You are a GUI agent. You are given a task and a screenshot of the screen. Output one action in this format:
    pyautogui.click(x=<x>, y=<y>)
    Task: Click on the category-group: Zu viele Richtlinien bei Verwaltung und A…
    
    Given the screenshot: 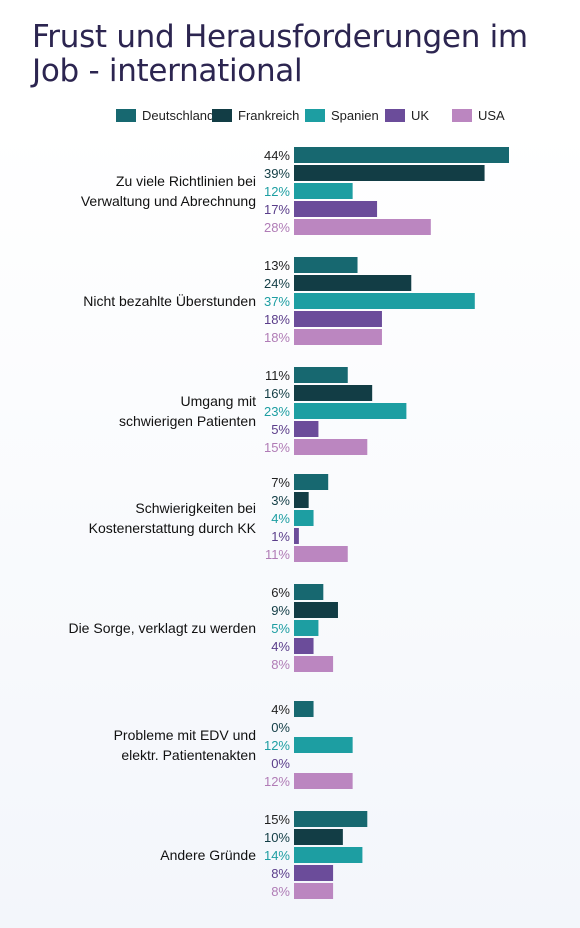 What is the action you would take?
    pyautogui.click(x=295, y=191)
    